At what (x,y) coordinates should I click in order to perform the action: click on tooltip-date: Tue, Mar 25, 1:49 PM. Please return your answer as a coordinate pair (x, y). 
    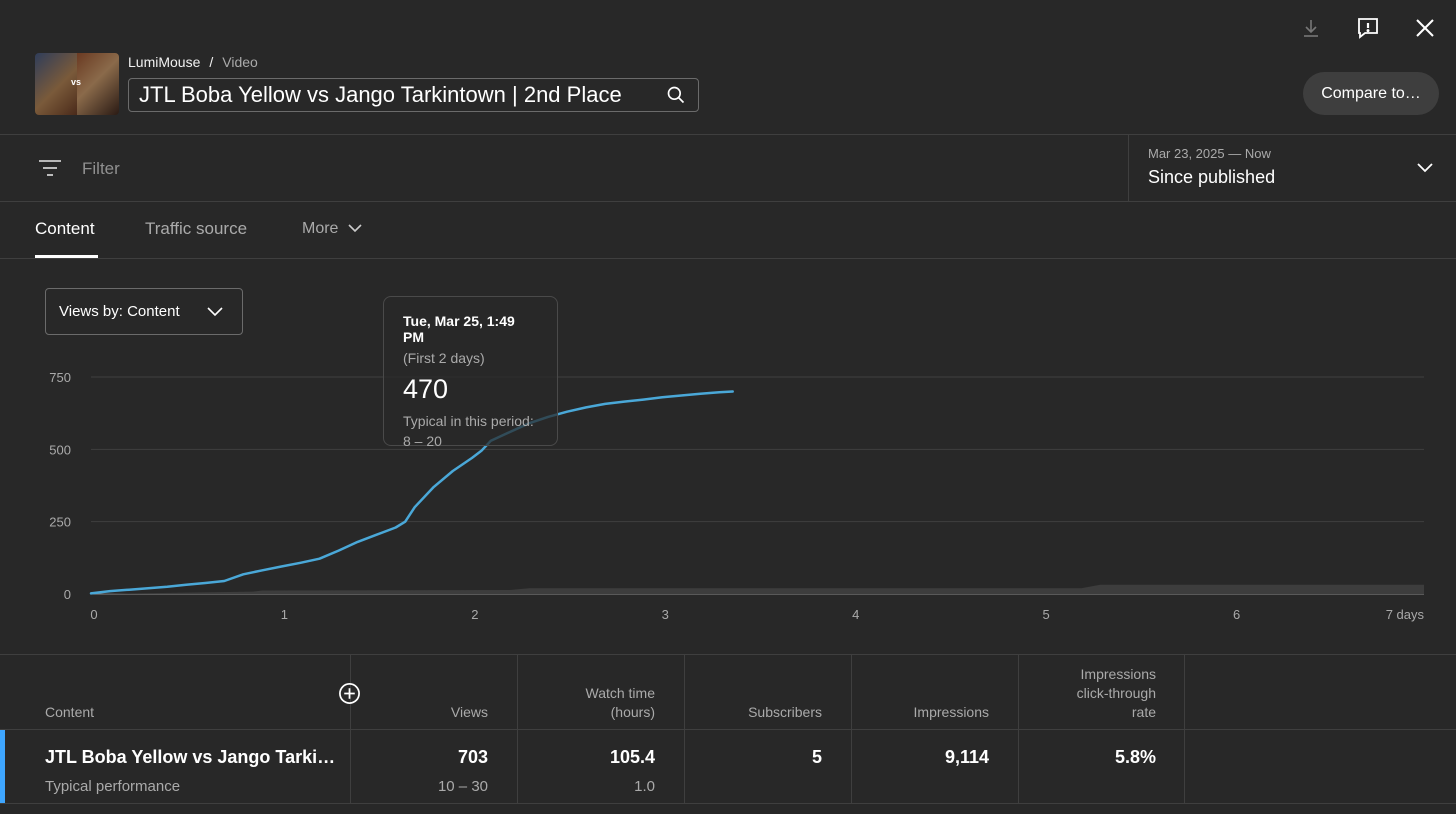
    Looking at the image, I should click on (459, 329).